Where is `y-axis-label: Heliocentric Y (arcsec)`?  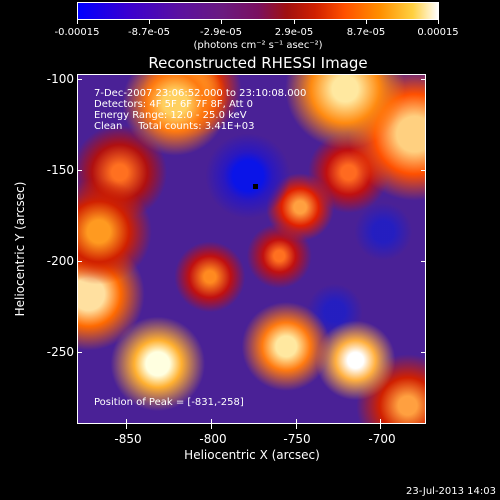 y-axis-label: Heliocentric Y (arcsec) is located at coordinates (20, 249).